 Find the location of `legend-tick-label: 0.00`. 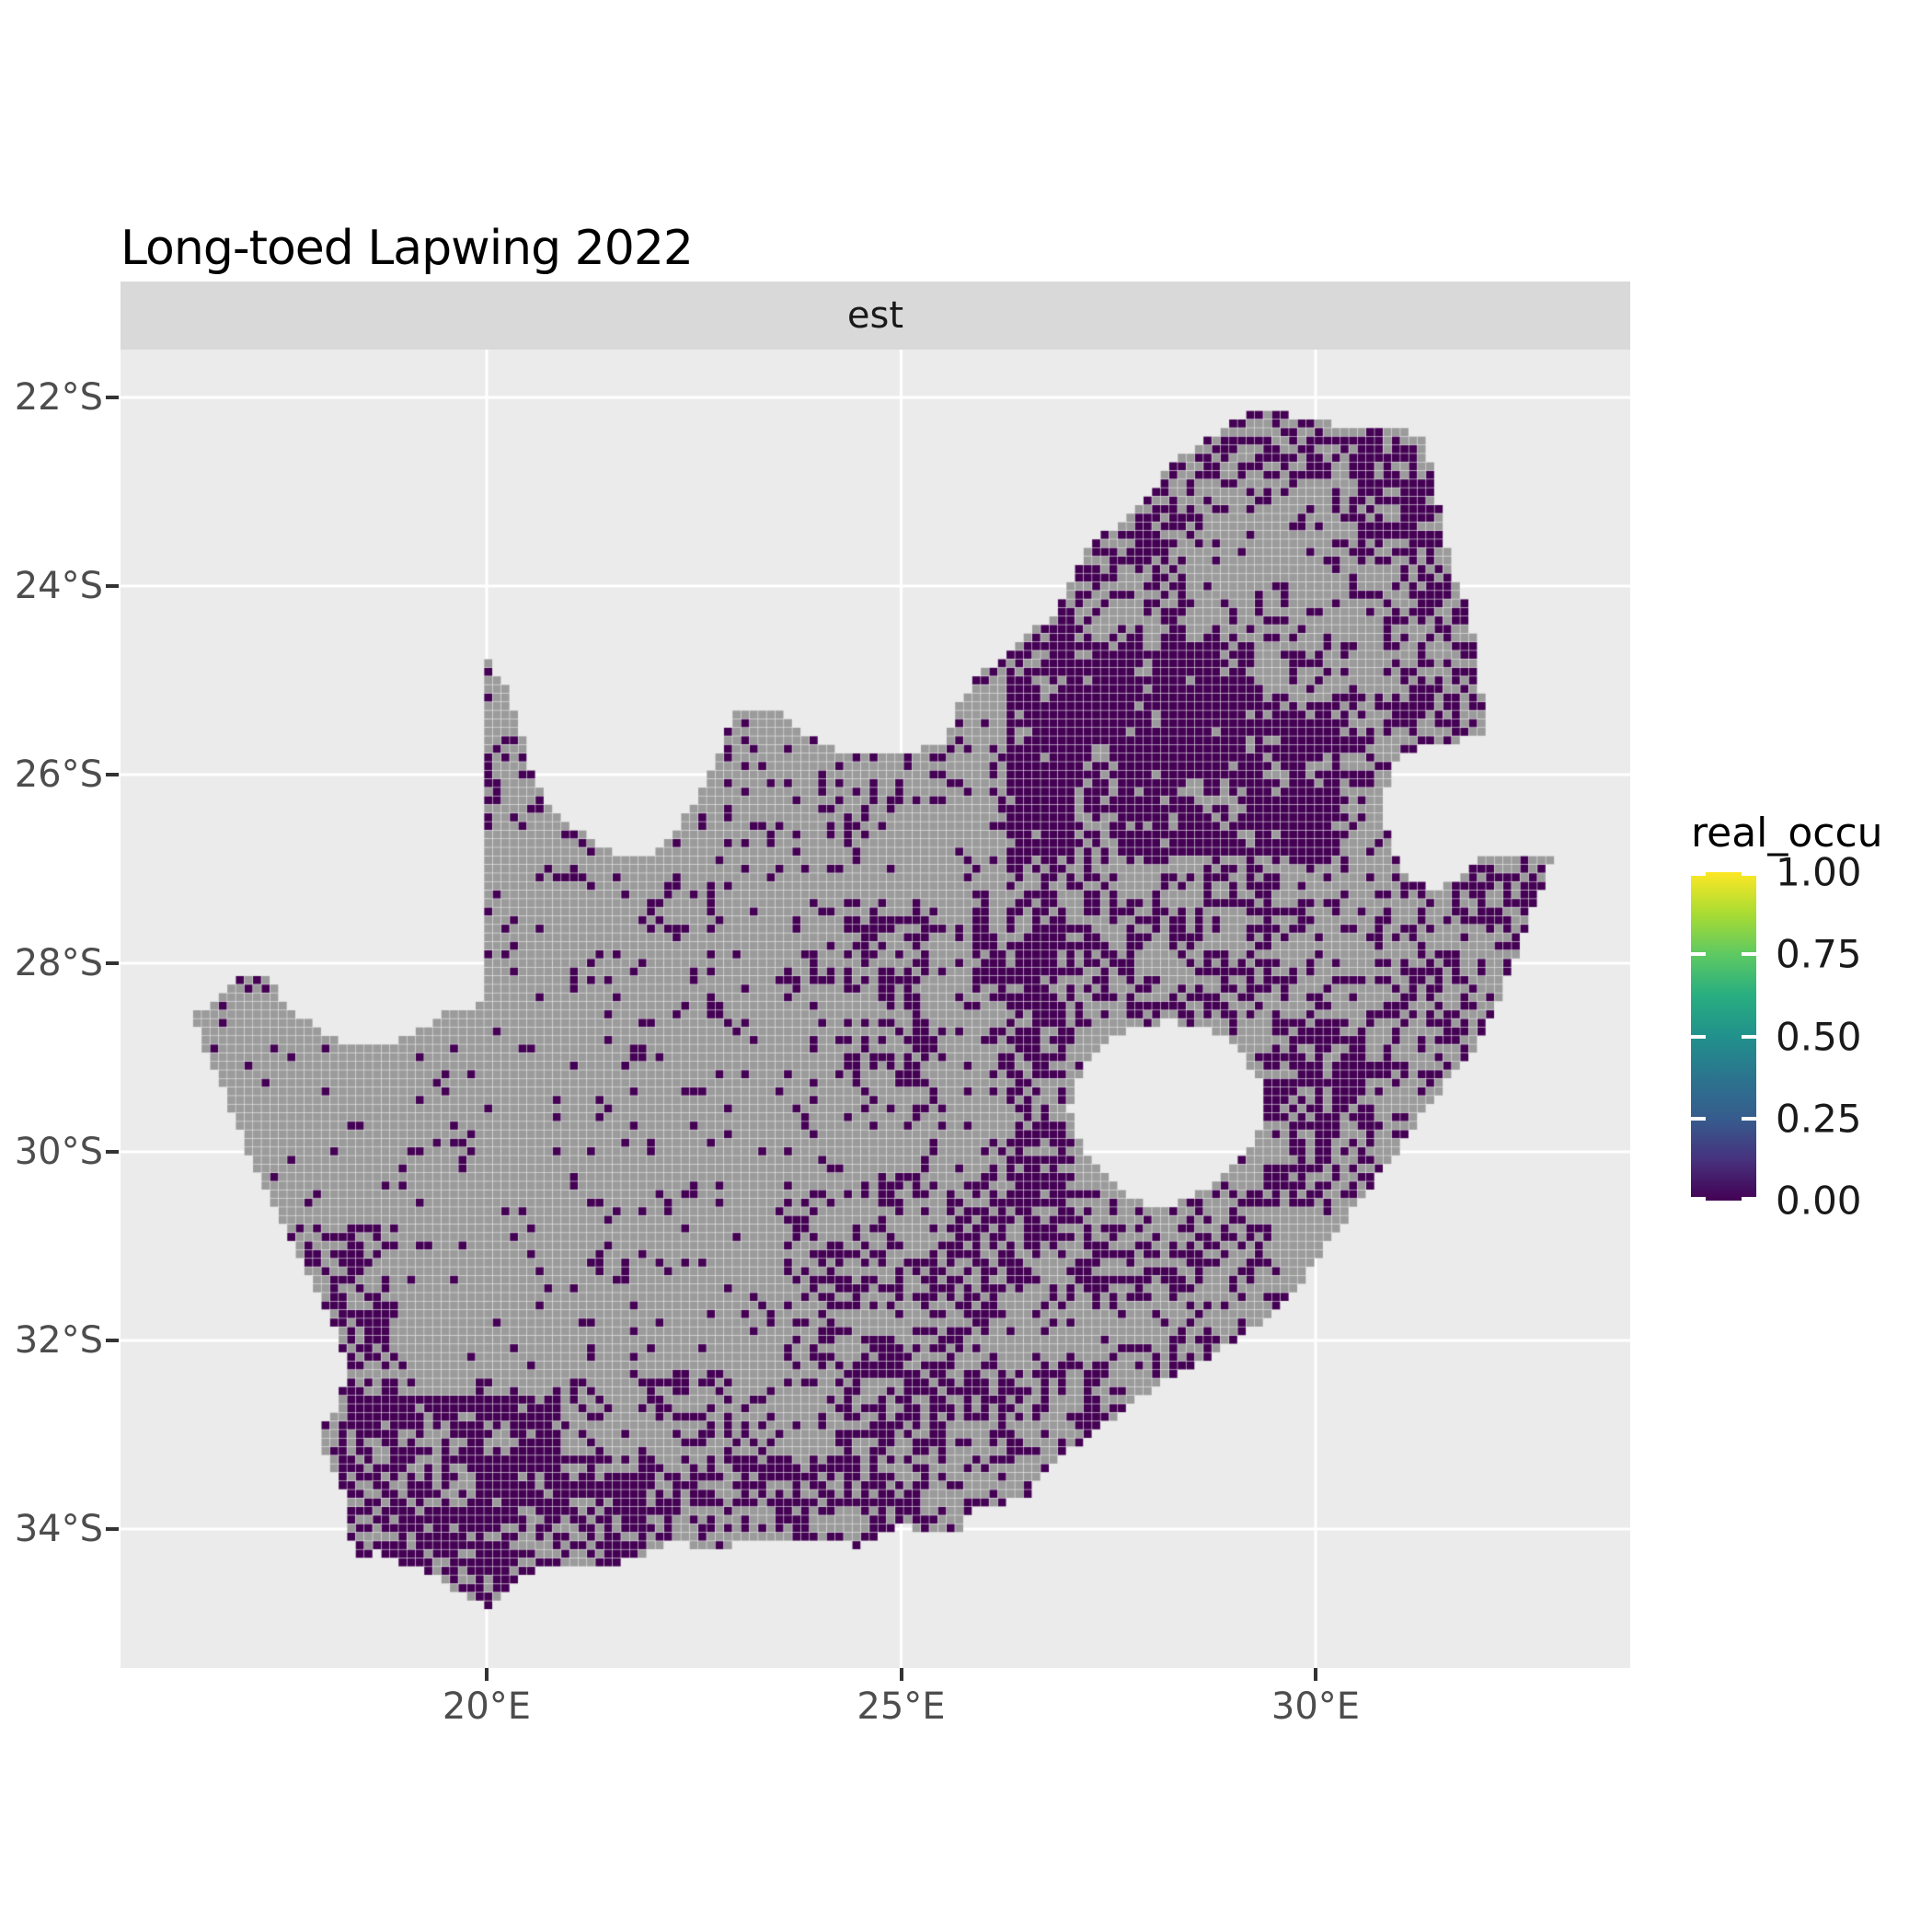

legend-tick-label: 0.00 is located at coordinates (1819, 1201).